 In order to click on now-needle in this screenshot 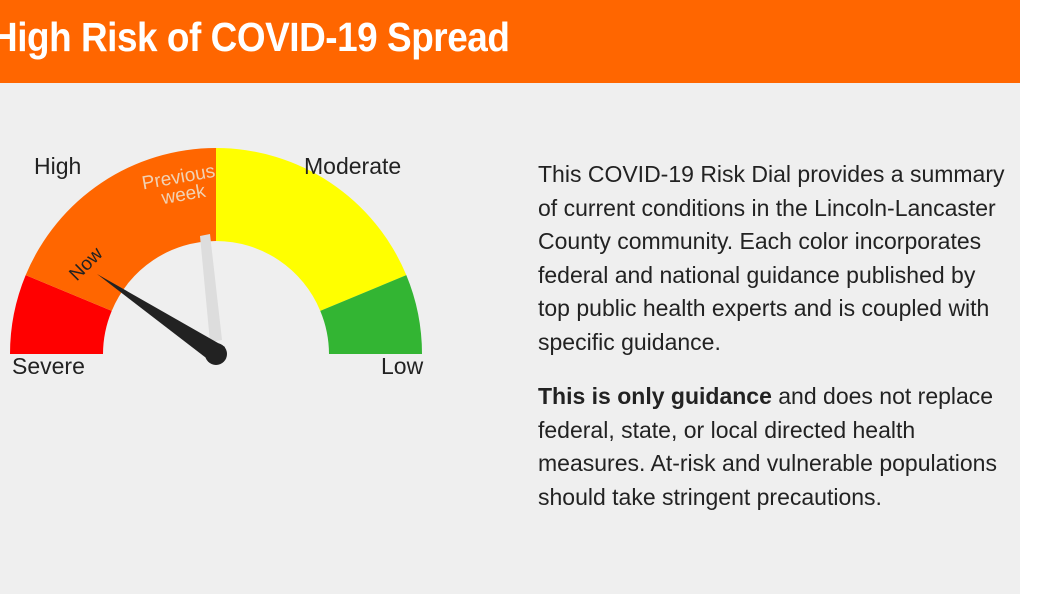, I will do `click(161, 319)`.